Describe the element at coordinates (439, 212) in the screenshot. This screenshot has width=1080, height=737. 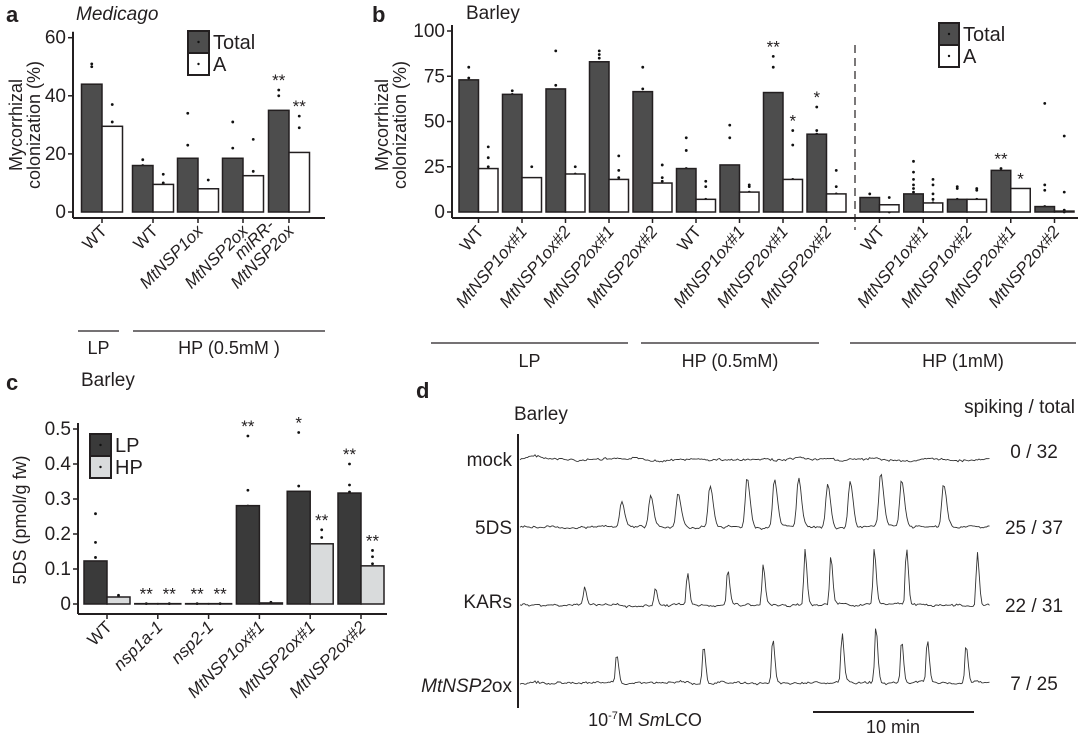
I see `y-tick-label: 0` at that location.